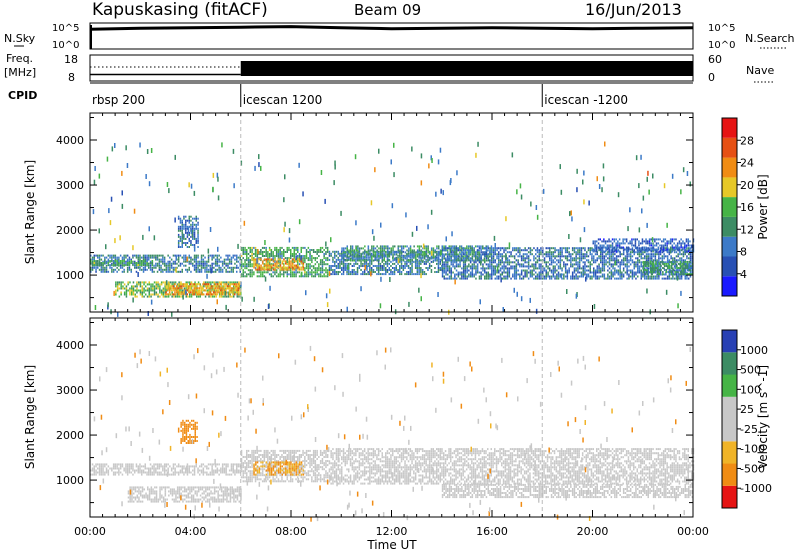 The width and height of the screenshot is (800, 554). I want to click on echo-scatter, so click(480, 302).